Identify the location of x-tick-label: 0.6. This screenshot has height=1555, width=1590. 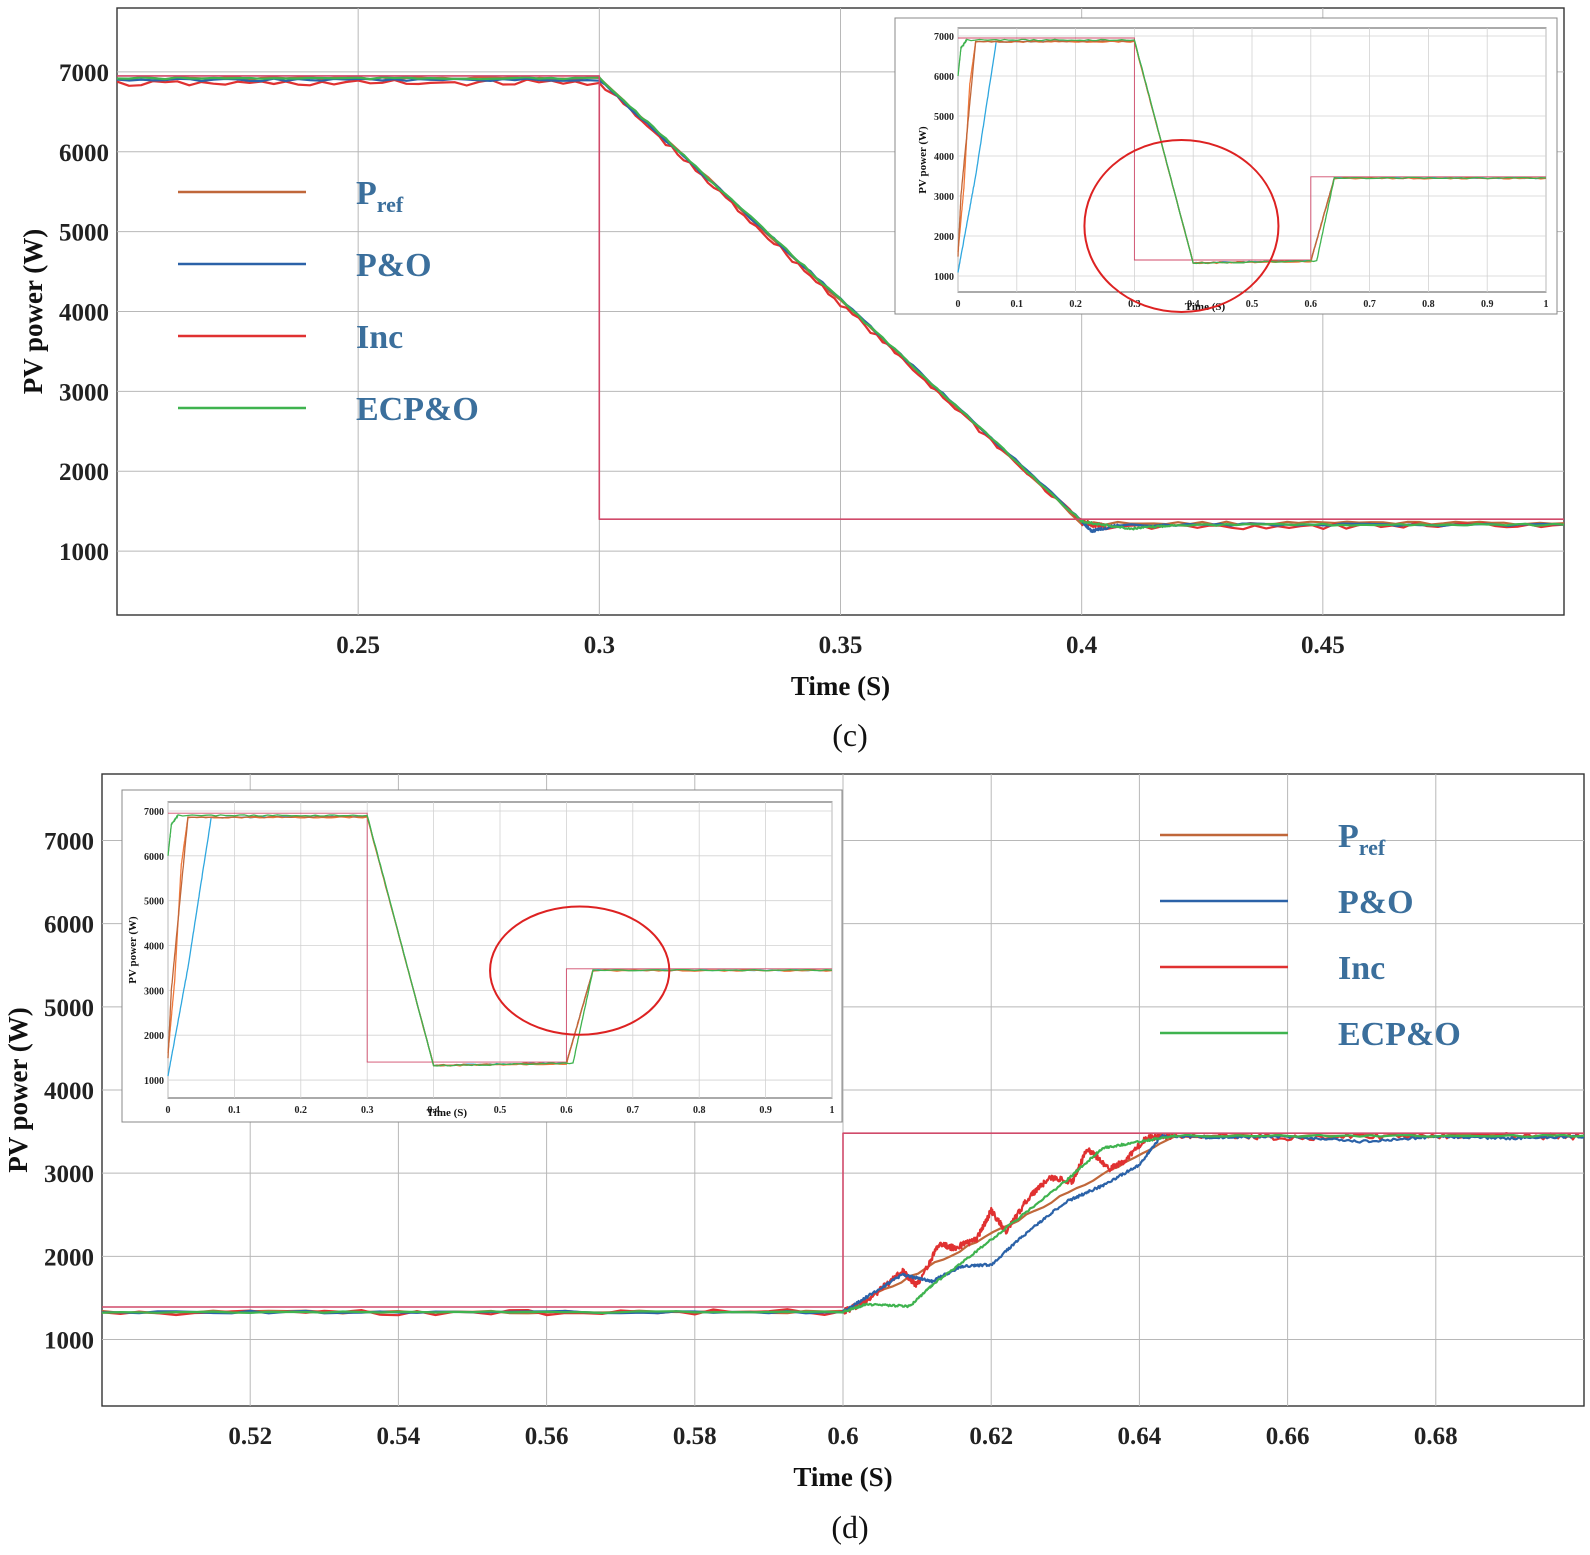
(842, 1436).